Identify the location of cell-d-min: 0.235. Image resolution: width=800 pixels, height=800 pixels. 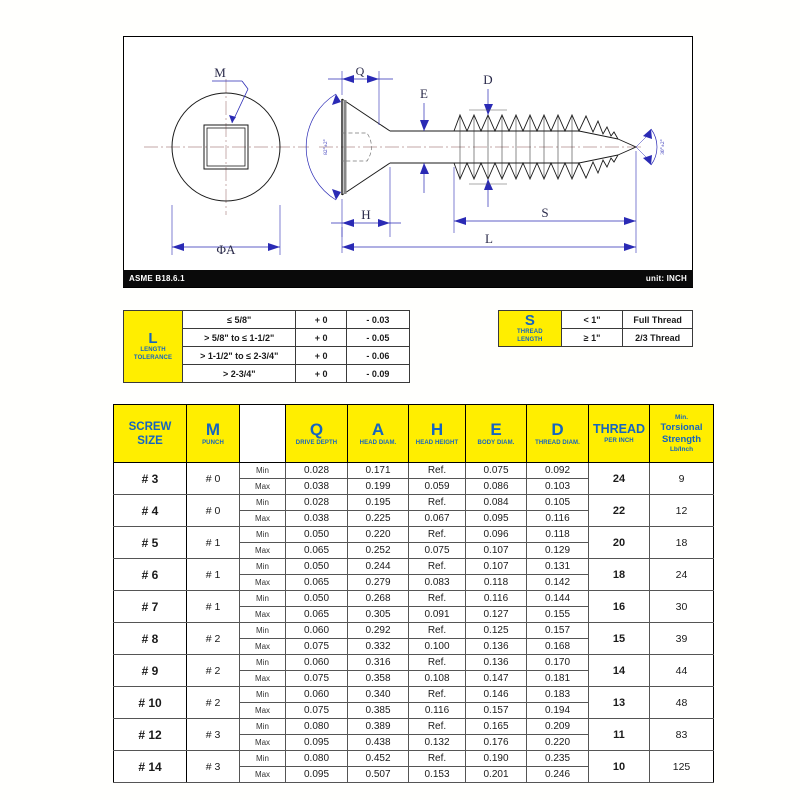
(557, 758).